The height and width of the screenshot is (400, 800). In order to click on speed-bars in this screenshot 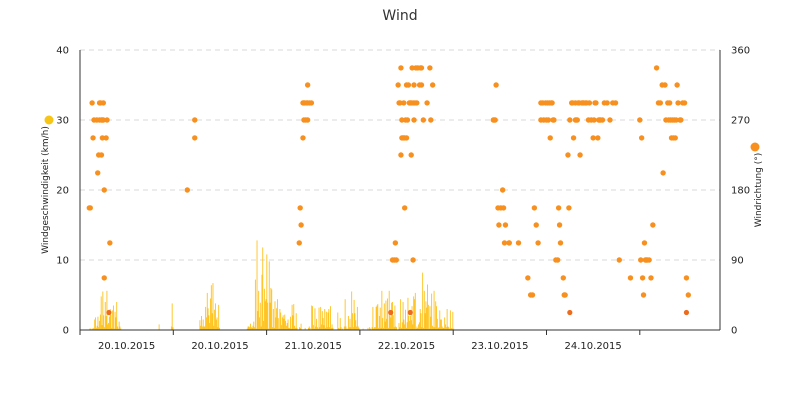, I will do `click(272, 285)`.